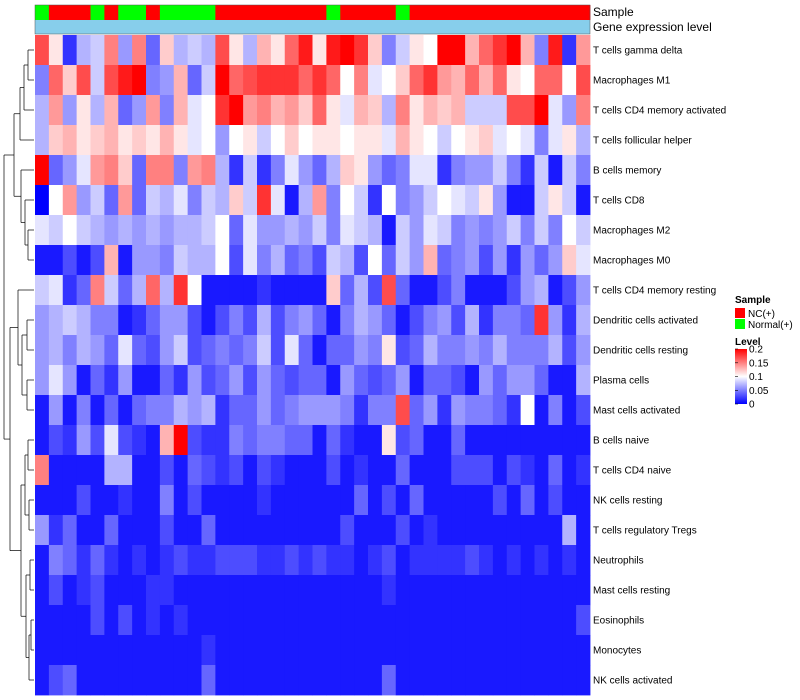 The width and height of the screenshot is (800, 700). Describe the element at coordinates (752, 378) in the screenshot. I see `legend-level-ticks: 0.2 0.15 0.1 0.05 0` at that location.